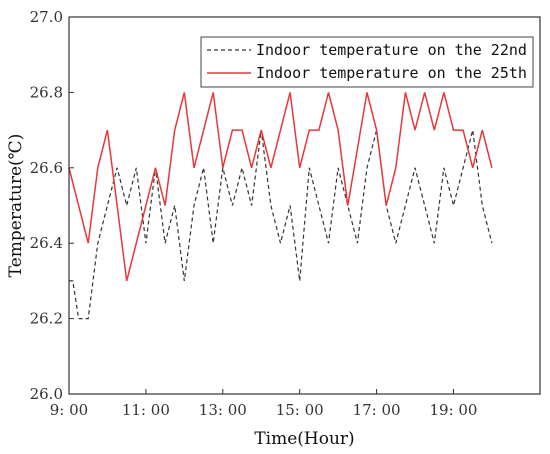 This screenshot has height=454, width=550. I want to click on x-tick-label: 15: 00, so click(300, 410).